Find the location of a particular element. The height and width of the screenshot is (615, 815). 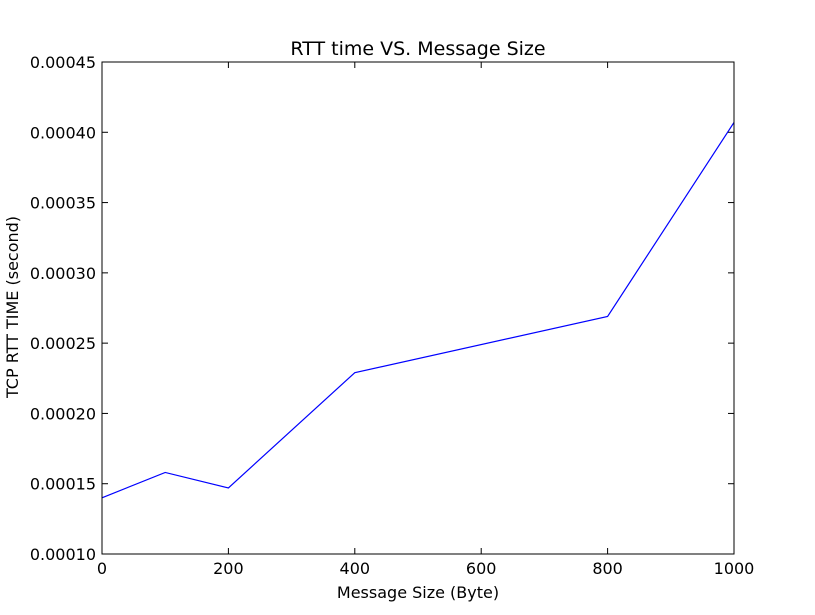

y-axis-label: TCP RTT TIME (second) is located at coordinates (12, 307).